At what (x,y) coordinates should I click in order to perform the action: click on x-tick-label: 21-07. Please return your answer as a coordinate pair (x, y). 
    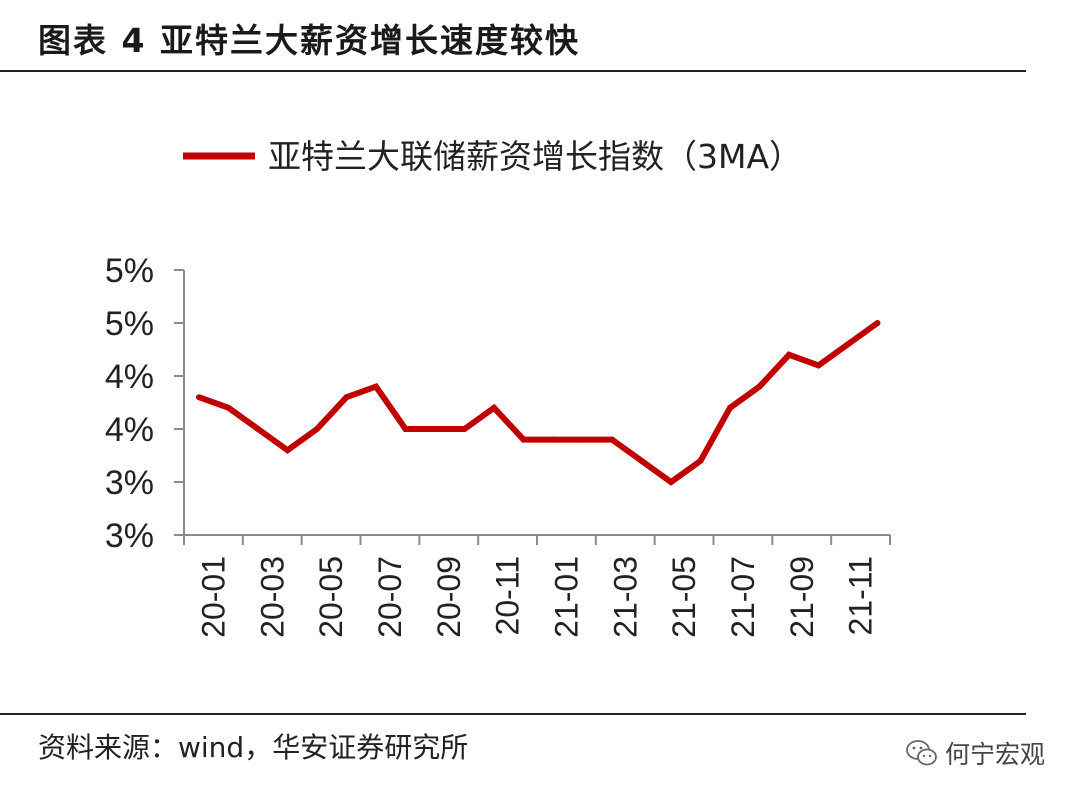
    Looking at the image, I should click on (743, 597).